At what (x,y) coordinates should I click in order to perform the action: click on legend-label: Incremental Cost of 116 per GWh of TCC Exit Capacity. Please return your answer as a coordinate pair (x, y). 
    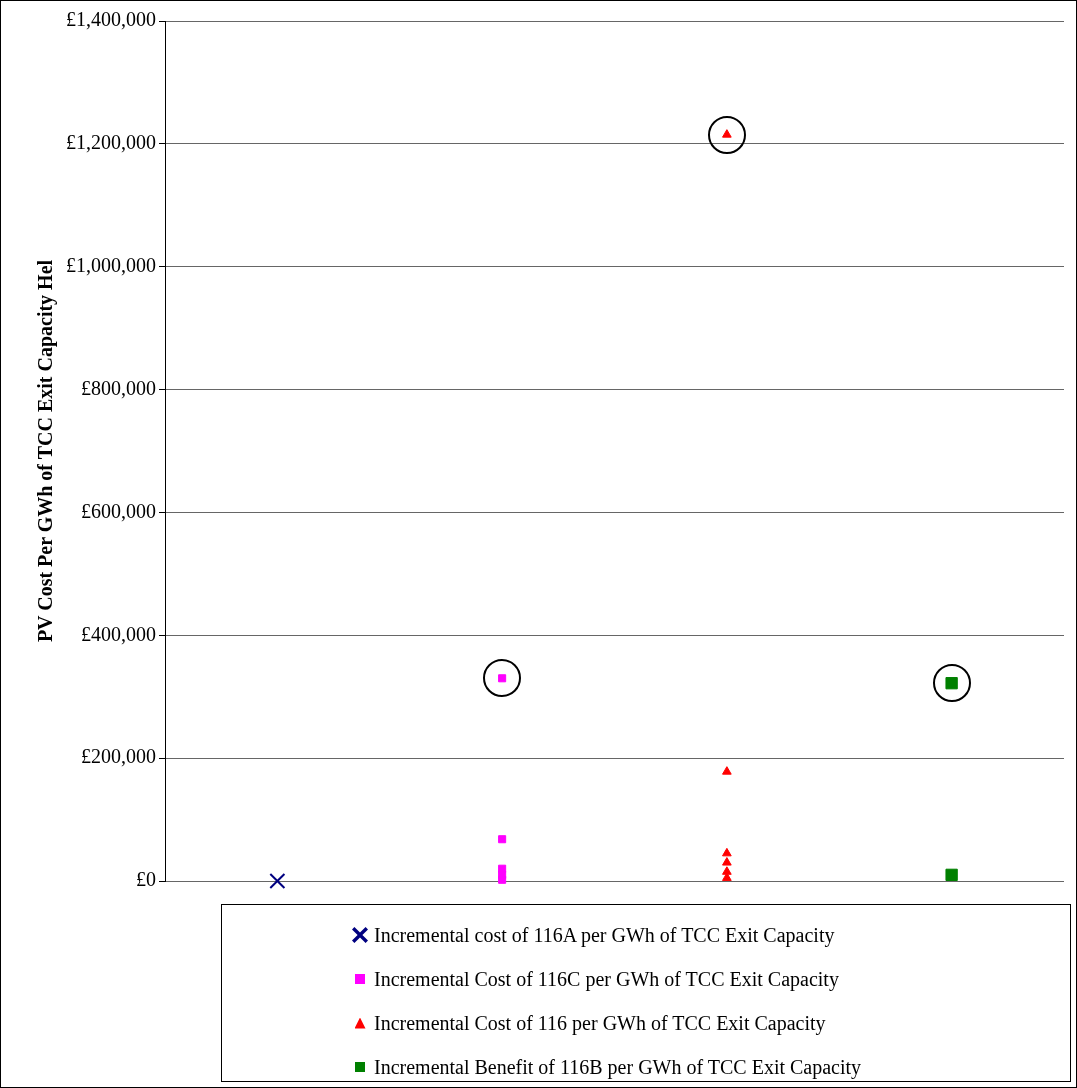
    Looking at the image, I should click on (600, 1023).